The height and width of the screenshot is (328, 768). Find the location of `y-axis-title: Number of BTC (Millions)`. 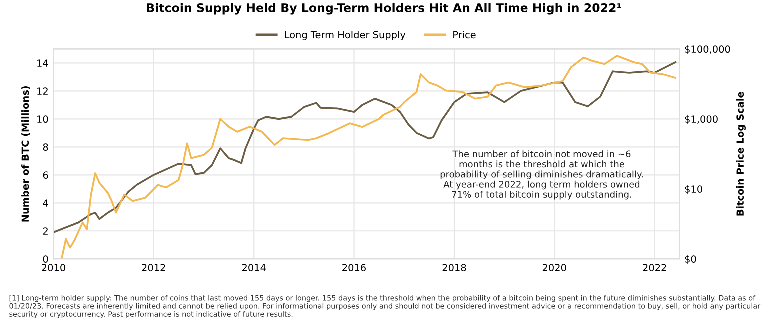

y-axis-title: Number of BTC (Millions) is located at coordinates (26, 154).